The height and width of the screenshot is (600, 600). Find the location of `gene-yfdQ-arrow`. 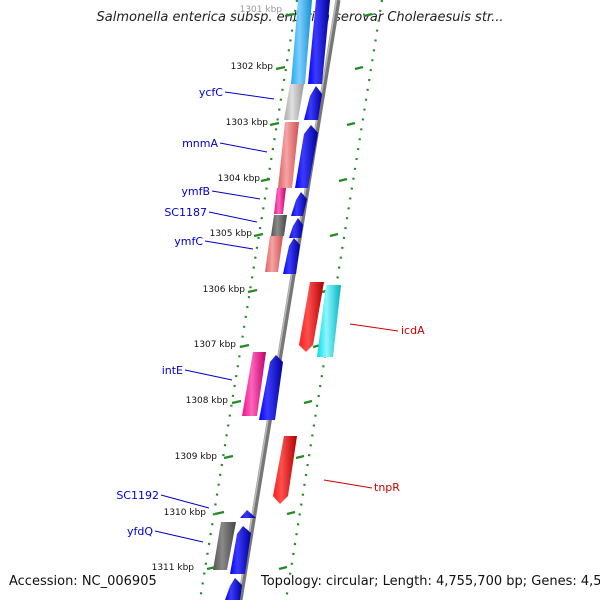

gene-yfdQ-arrow is located at coordinates (240, 550).